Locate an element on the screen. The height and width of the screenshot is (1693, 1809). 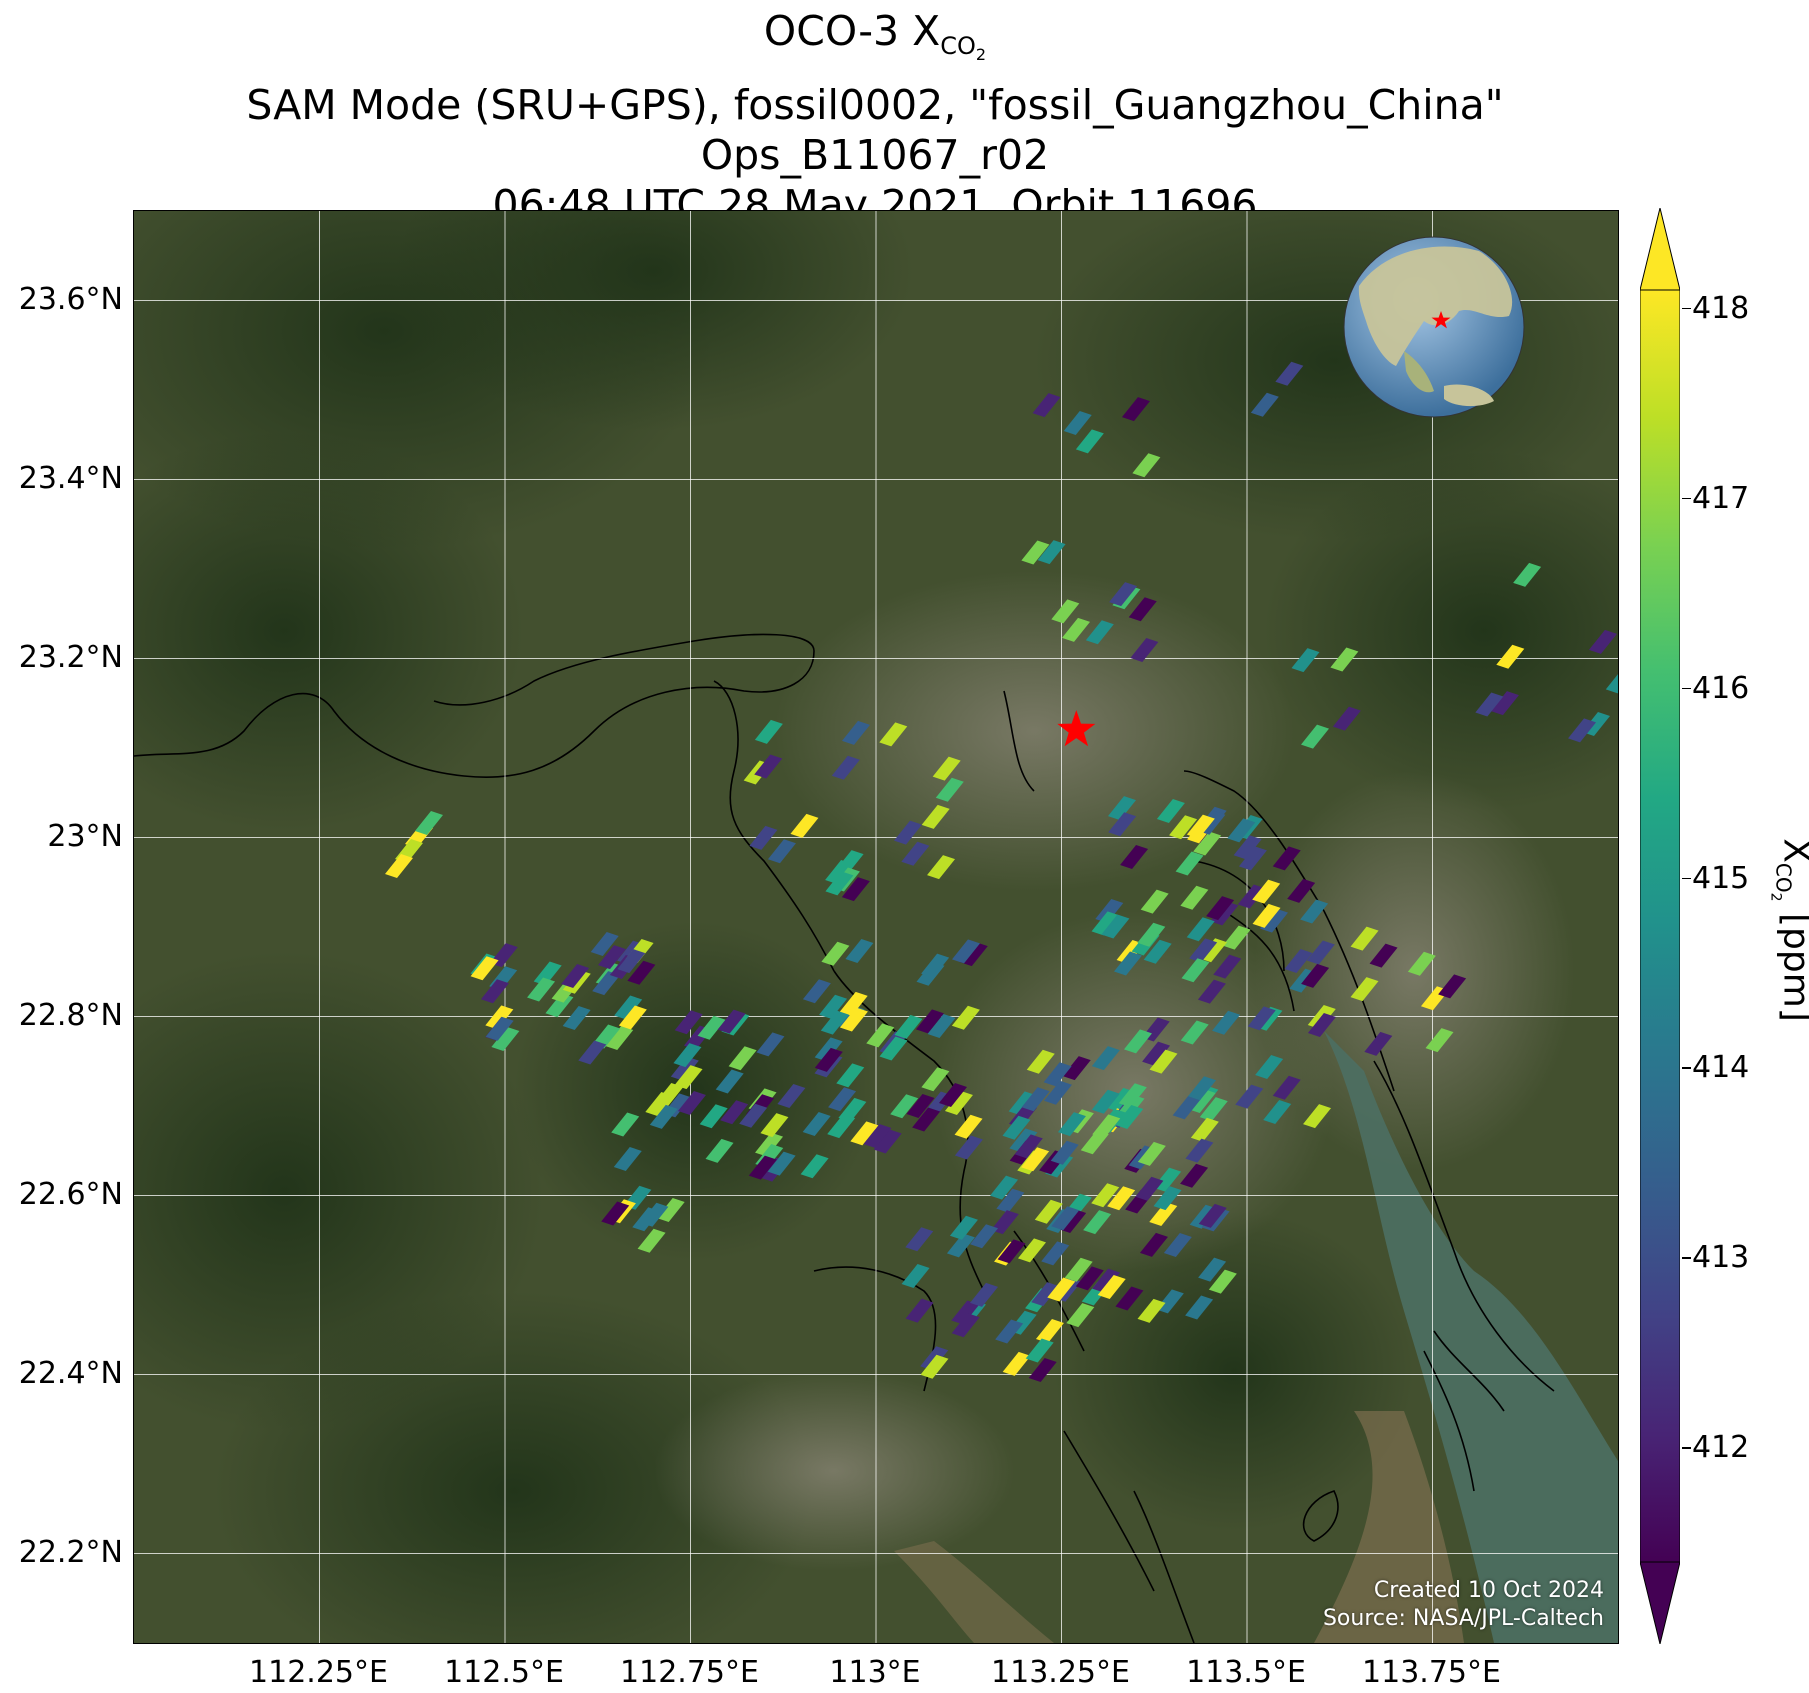
credit-source: Source: NASA/JPL-Caltech is located at coordinates (1463, 1618).